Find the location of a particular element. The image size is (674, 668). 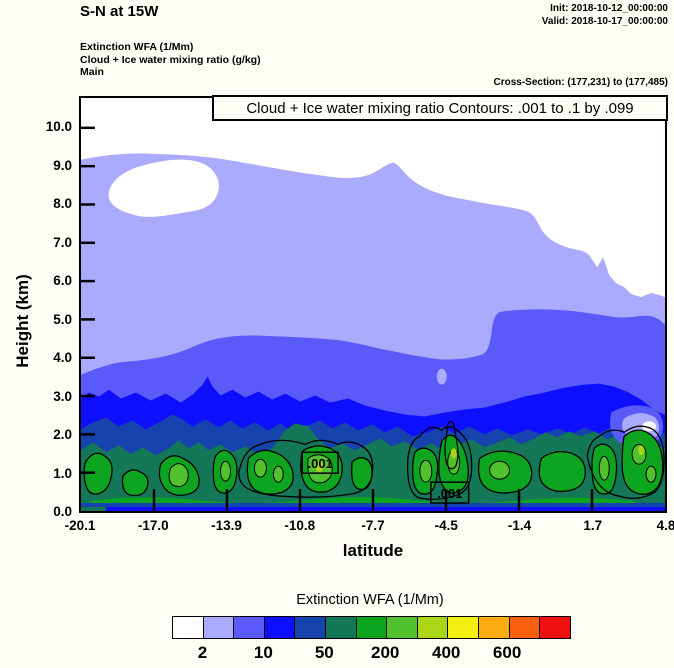

band-gte-2-speck is located at coordinates (441, 376).